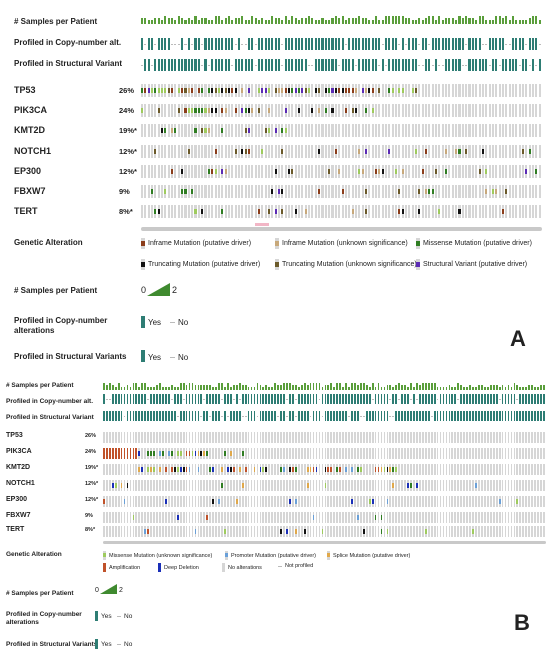  I want to click on gene-percent-ep300: 12%*, so click(92, 500).